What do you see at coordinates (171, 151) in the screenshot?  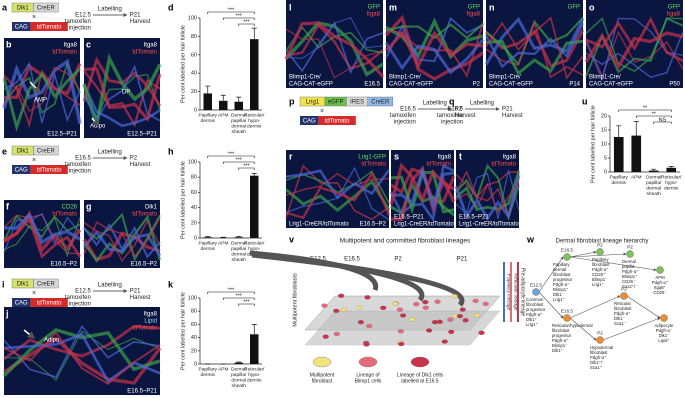 I see `panel-letter: h` at bounding box center [171, 151].